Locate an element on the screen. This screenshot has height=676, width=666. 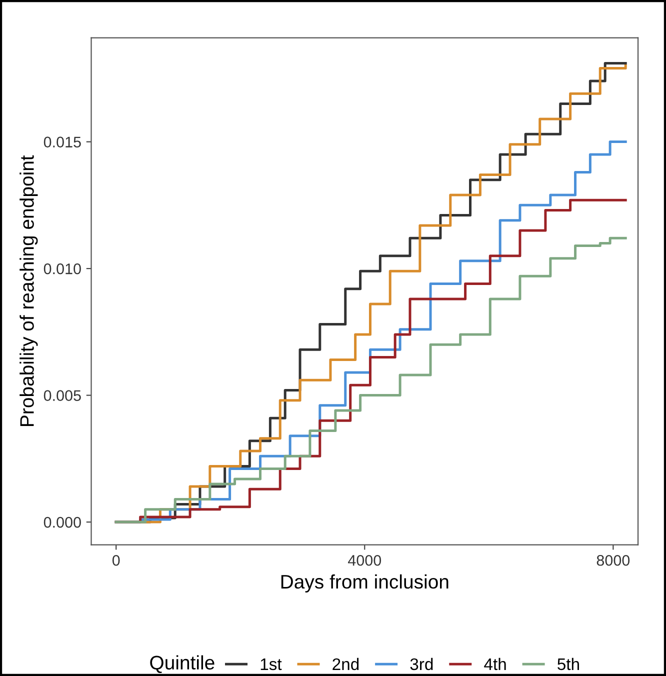
x-tick-label: 4000 is located at coordinates (365, 560).